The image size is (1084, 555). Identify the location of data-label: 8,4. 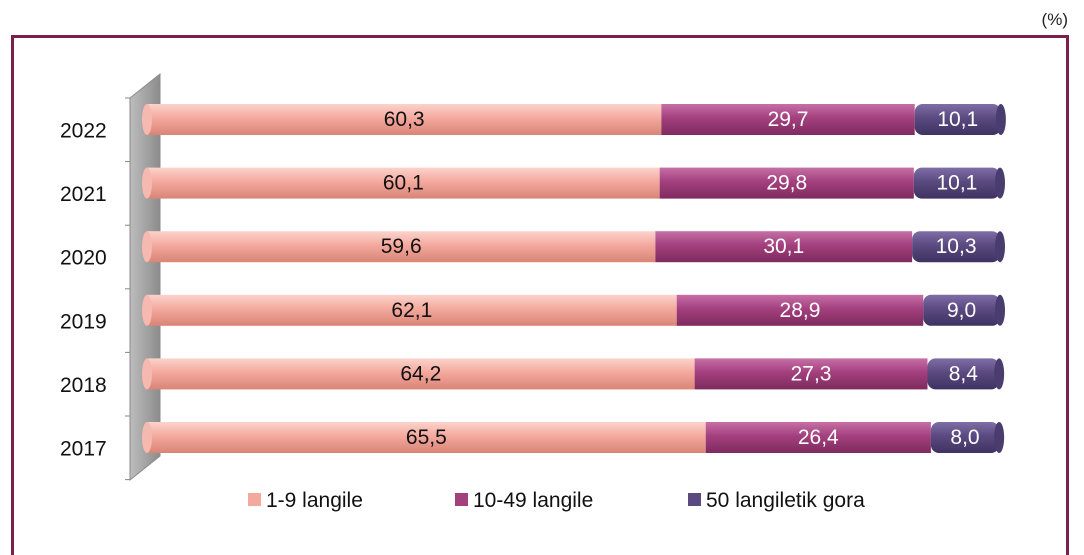
(964, 373).